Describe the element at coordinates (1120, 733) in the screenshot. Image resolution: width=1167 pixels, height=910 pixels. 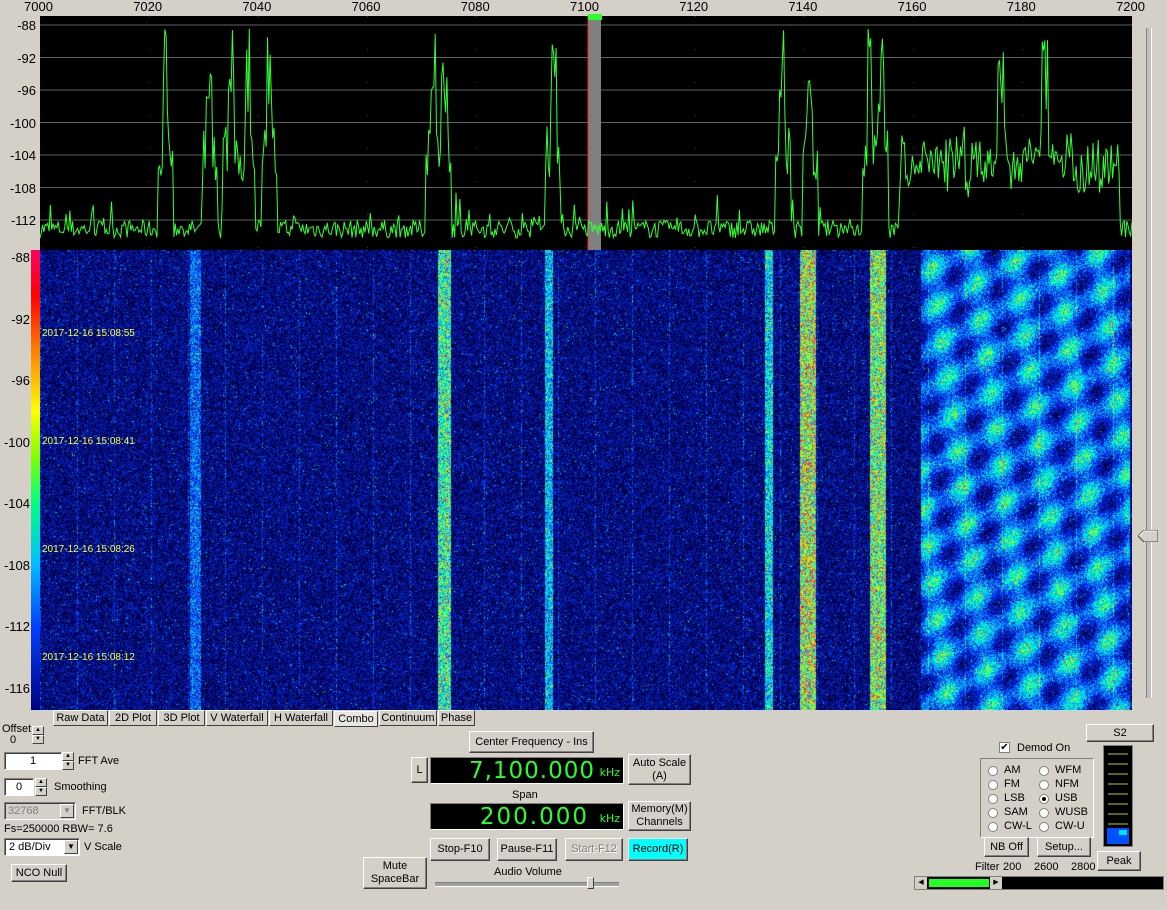
I see `s-meter-button: S2` at that location.